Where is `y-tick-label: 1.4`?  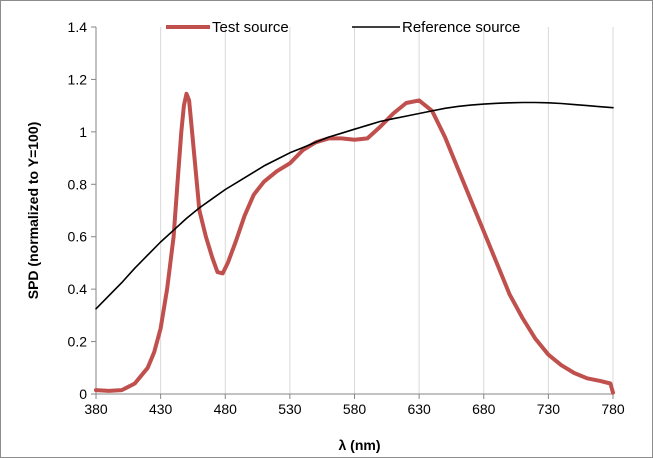
y-tick-label: 1.4 is located at coordinates (78, 27).